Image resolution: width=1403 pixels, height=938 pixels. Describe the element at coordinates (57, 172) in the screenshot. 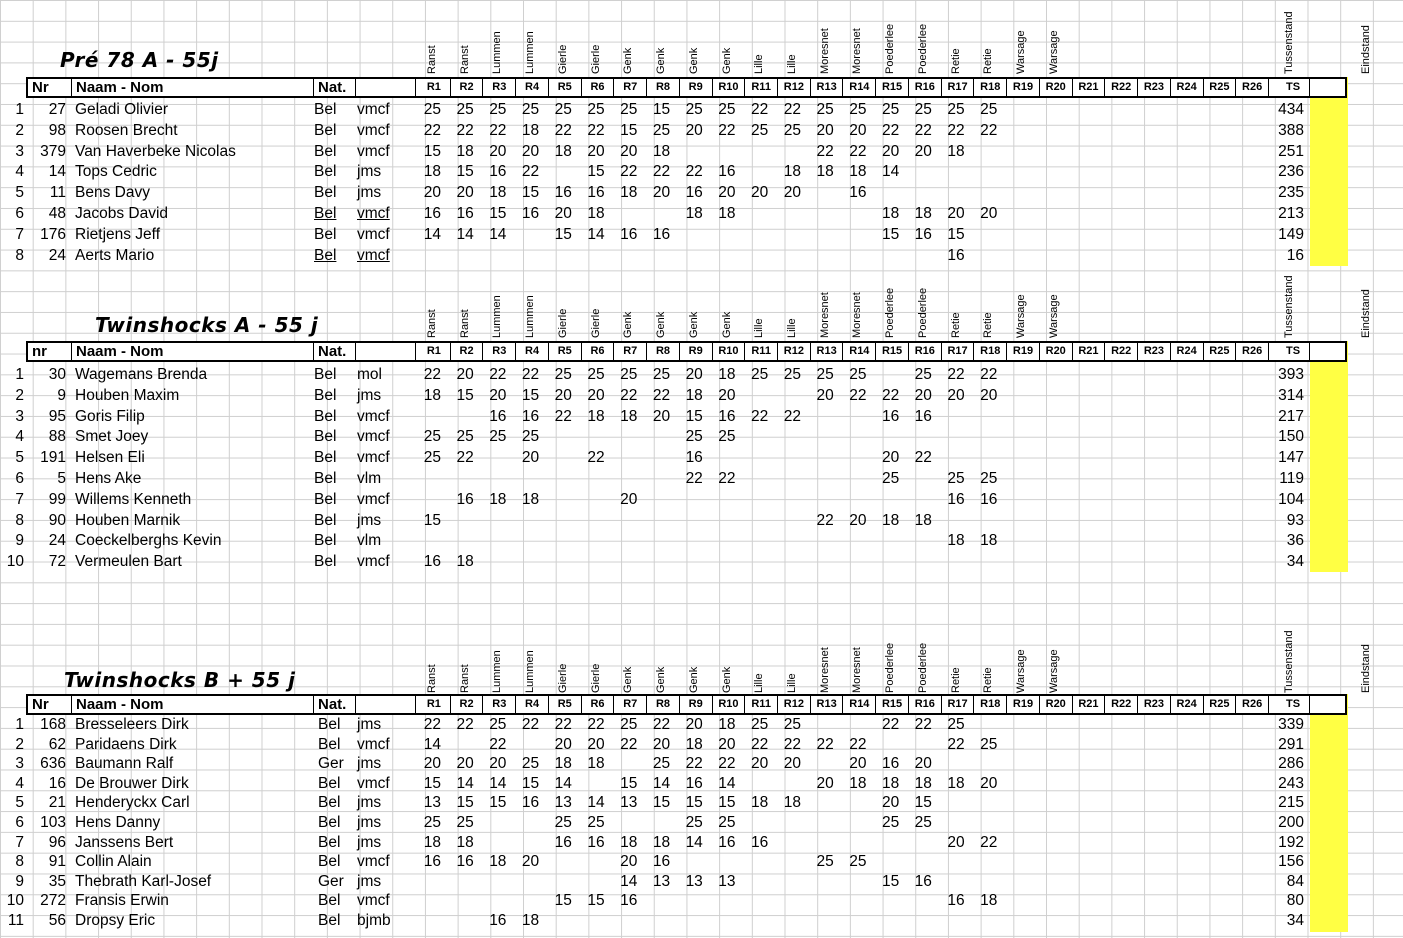

I see `rider-number: 14` at that location.